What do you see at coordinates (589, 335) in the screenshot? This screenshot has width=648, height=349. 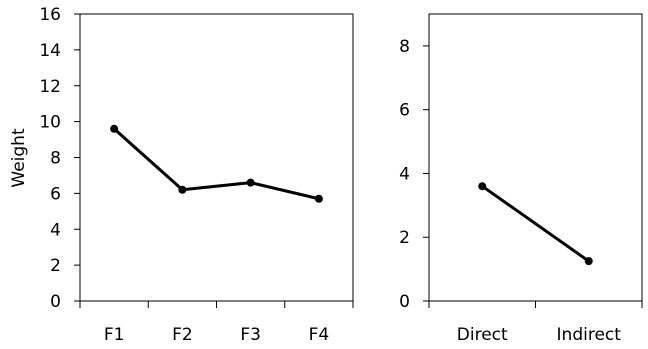 I see `x-tick-label: Indirect` at bounding box center [589, 335].